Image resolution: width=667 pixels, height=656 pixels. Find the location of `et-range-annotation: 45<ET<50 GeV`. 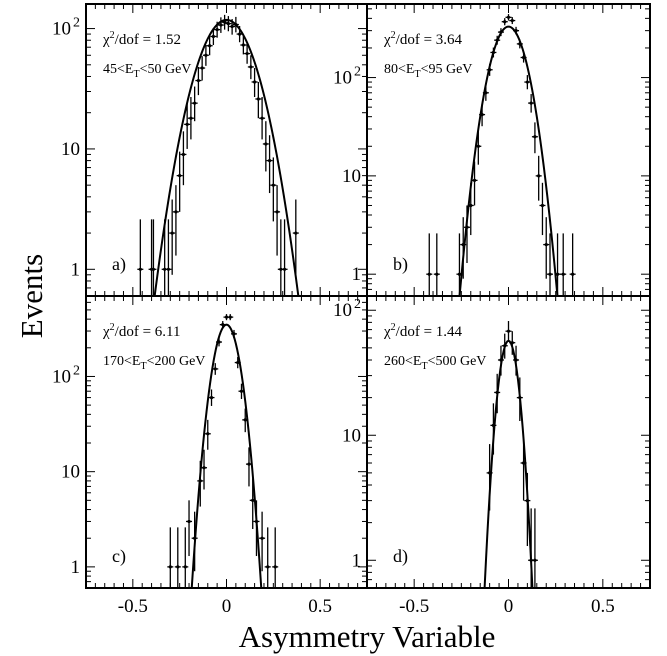

et-range-annotation: 45<ET<50 GeV is located at coordinates (147, 71).